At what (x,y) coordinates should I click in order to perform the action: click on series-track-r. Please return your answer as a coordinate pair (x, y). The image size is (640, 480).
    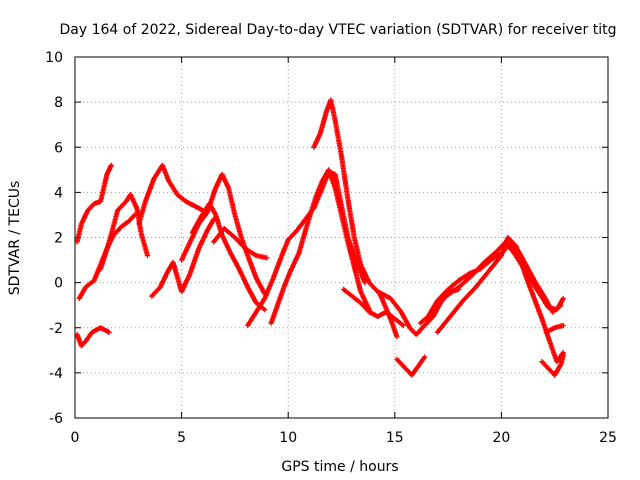
    Looking at the image, I should click on (491, 282).